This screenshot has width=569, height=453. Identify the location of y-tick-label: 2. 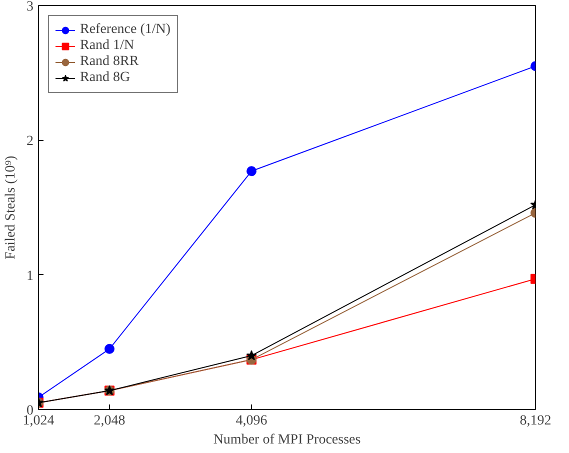
(30, 142).